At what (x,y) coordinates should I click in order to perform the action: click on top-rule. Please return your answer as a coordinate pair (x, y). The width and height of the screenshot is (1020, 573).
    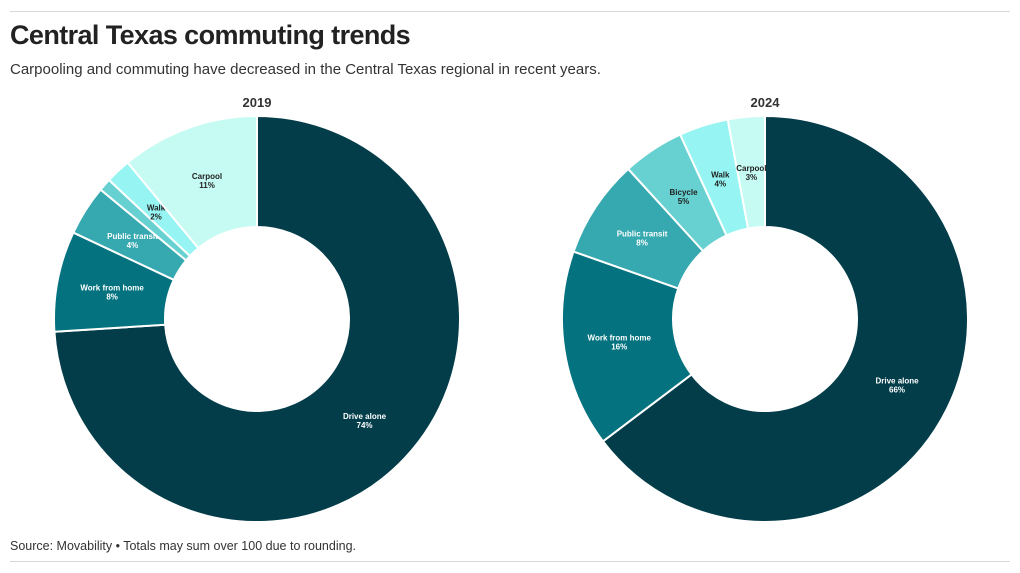
    Looking at the image, I should click on (510, 11).